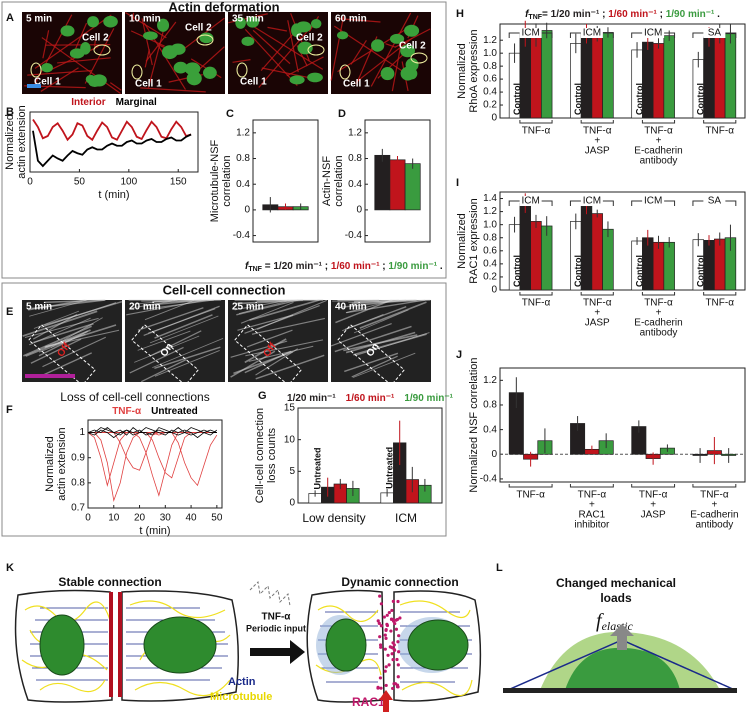  Describe the element at coordinates (80, 182) in the screenshot. I see `x-tick-label: 50` at that location.